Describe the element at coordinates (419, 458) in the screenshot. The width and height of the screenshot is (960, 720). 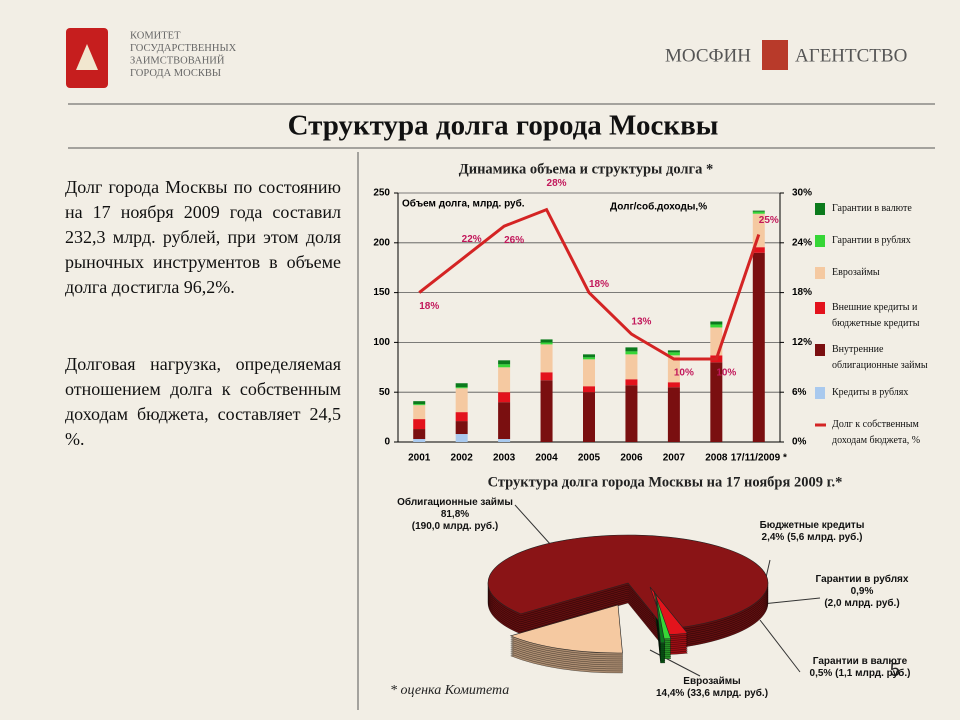
I see `x-tick-label: 2001` at that location.